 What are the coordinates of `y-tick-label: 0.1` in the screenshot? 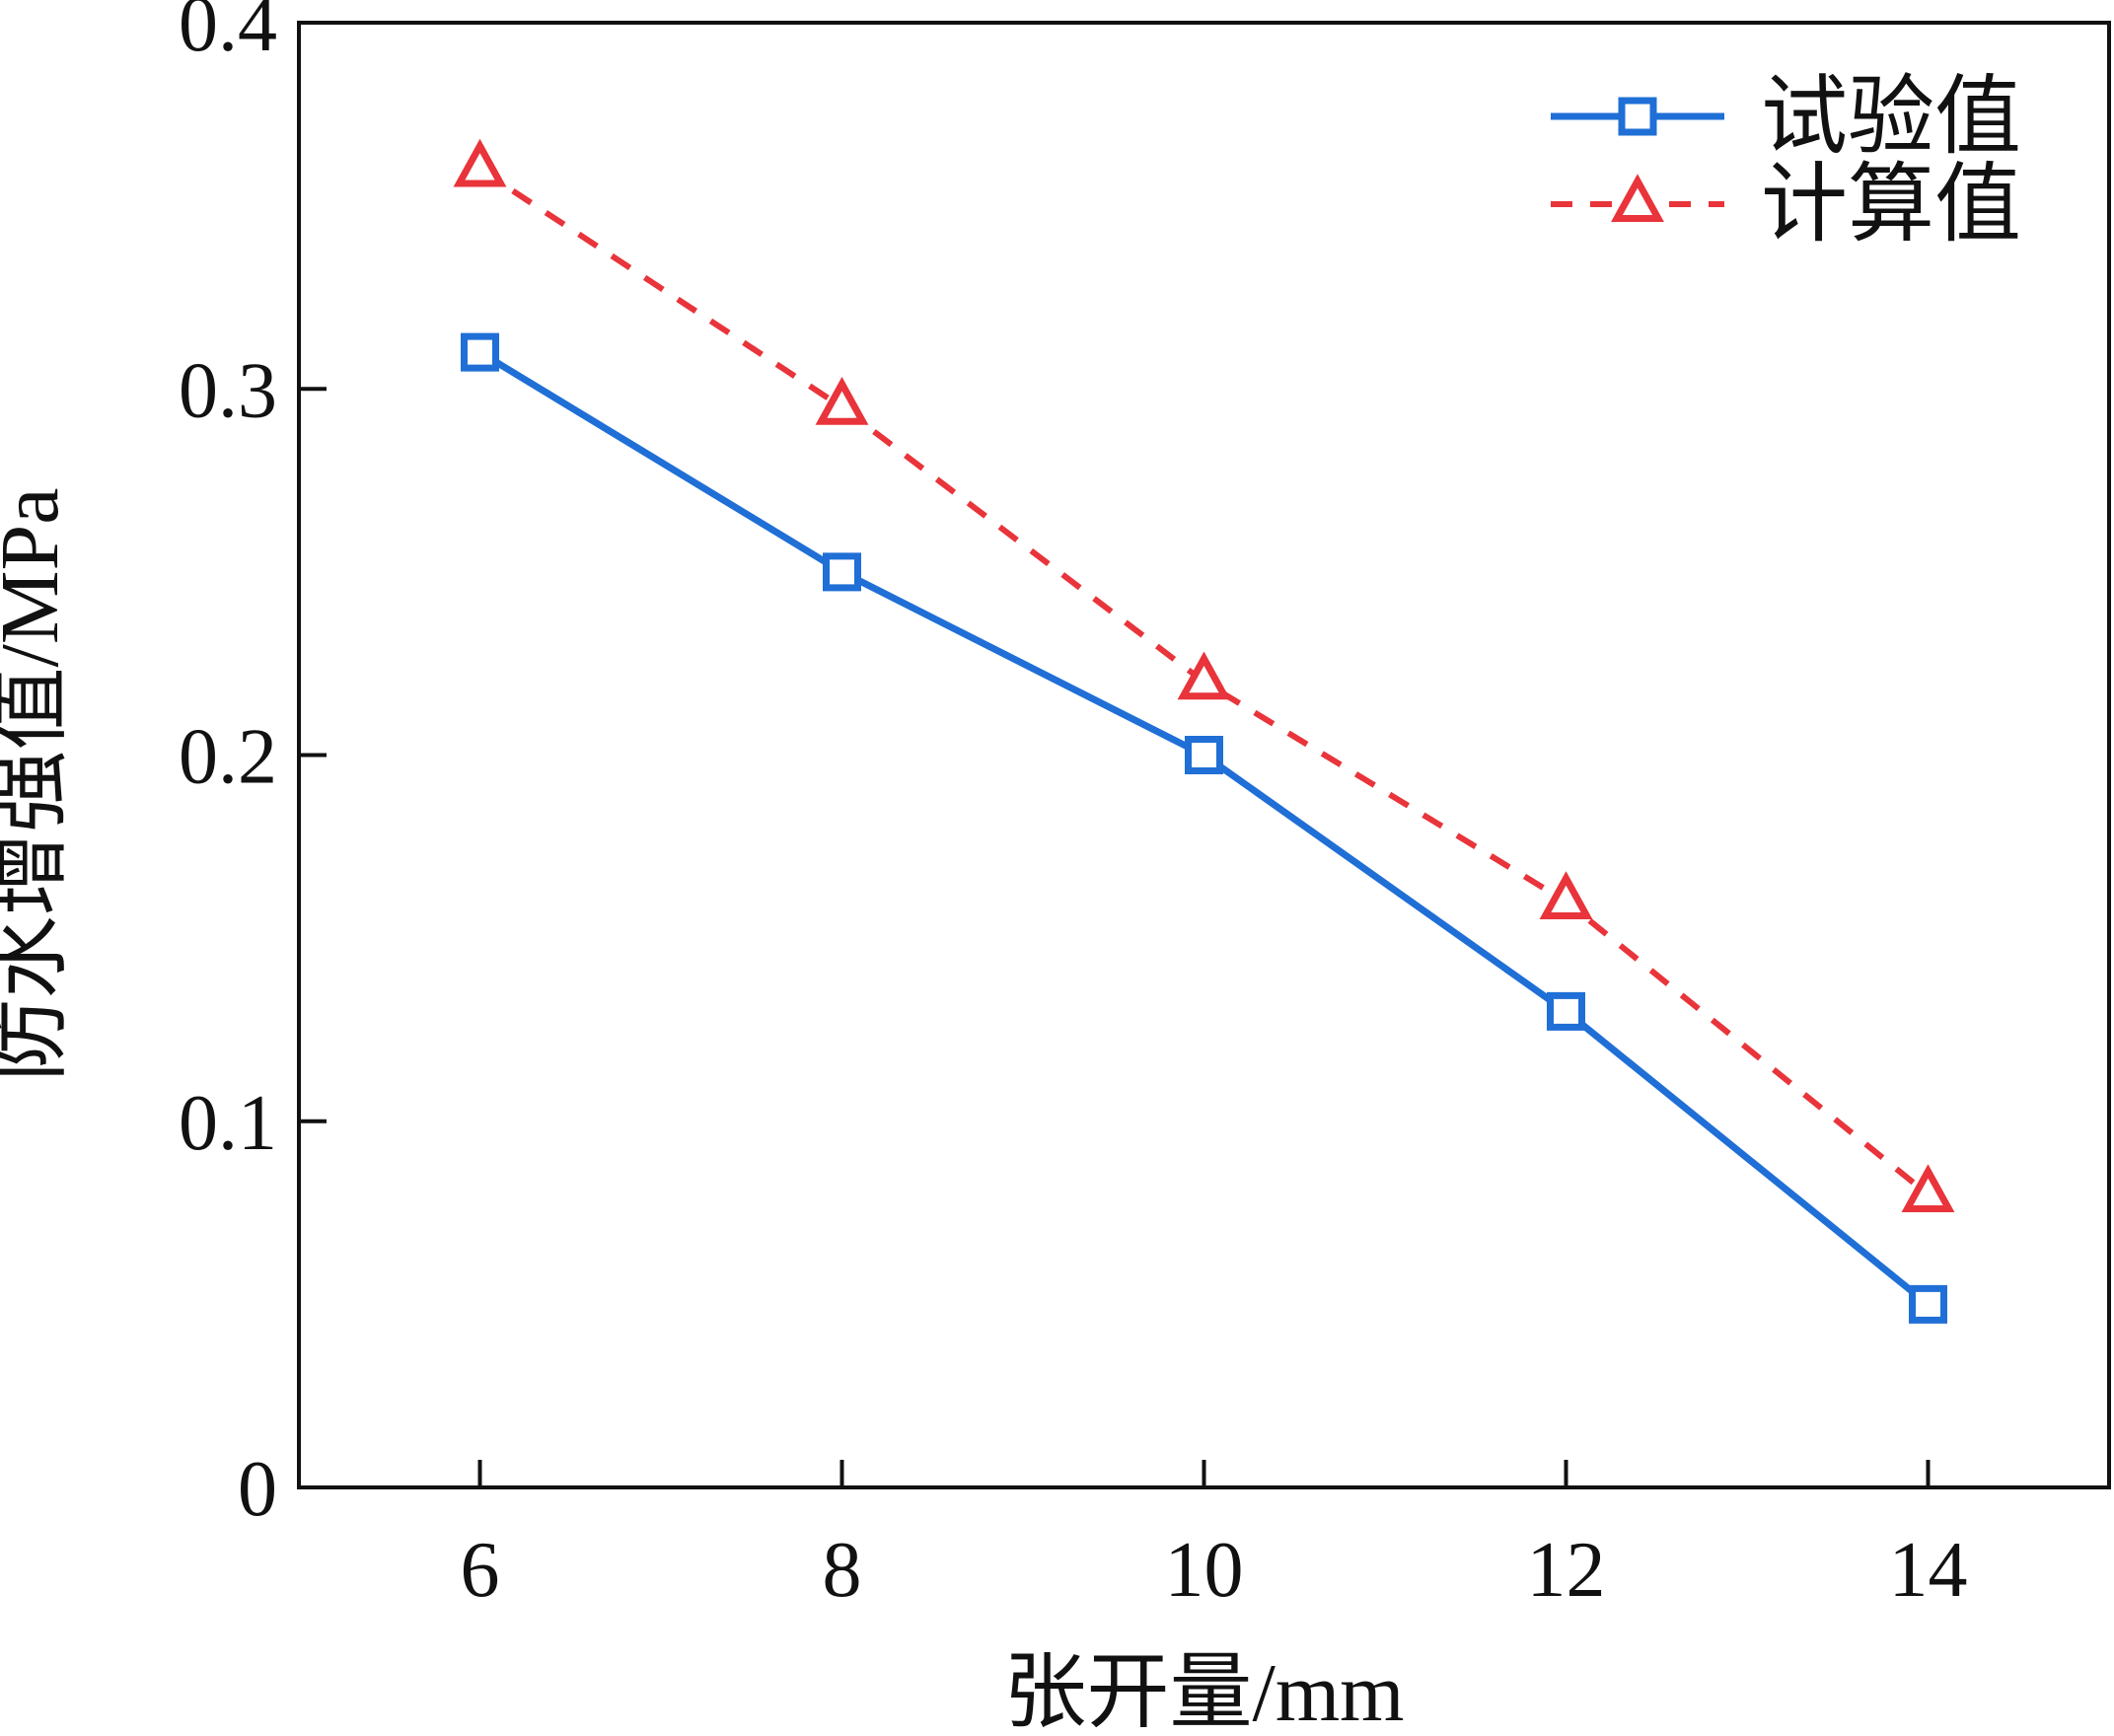 It's located at (228, 1123).